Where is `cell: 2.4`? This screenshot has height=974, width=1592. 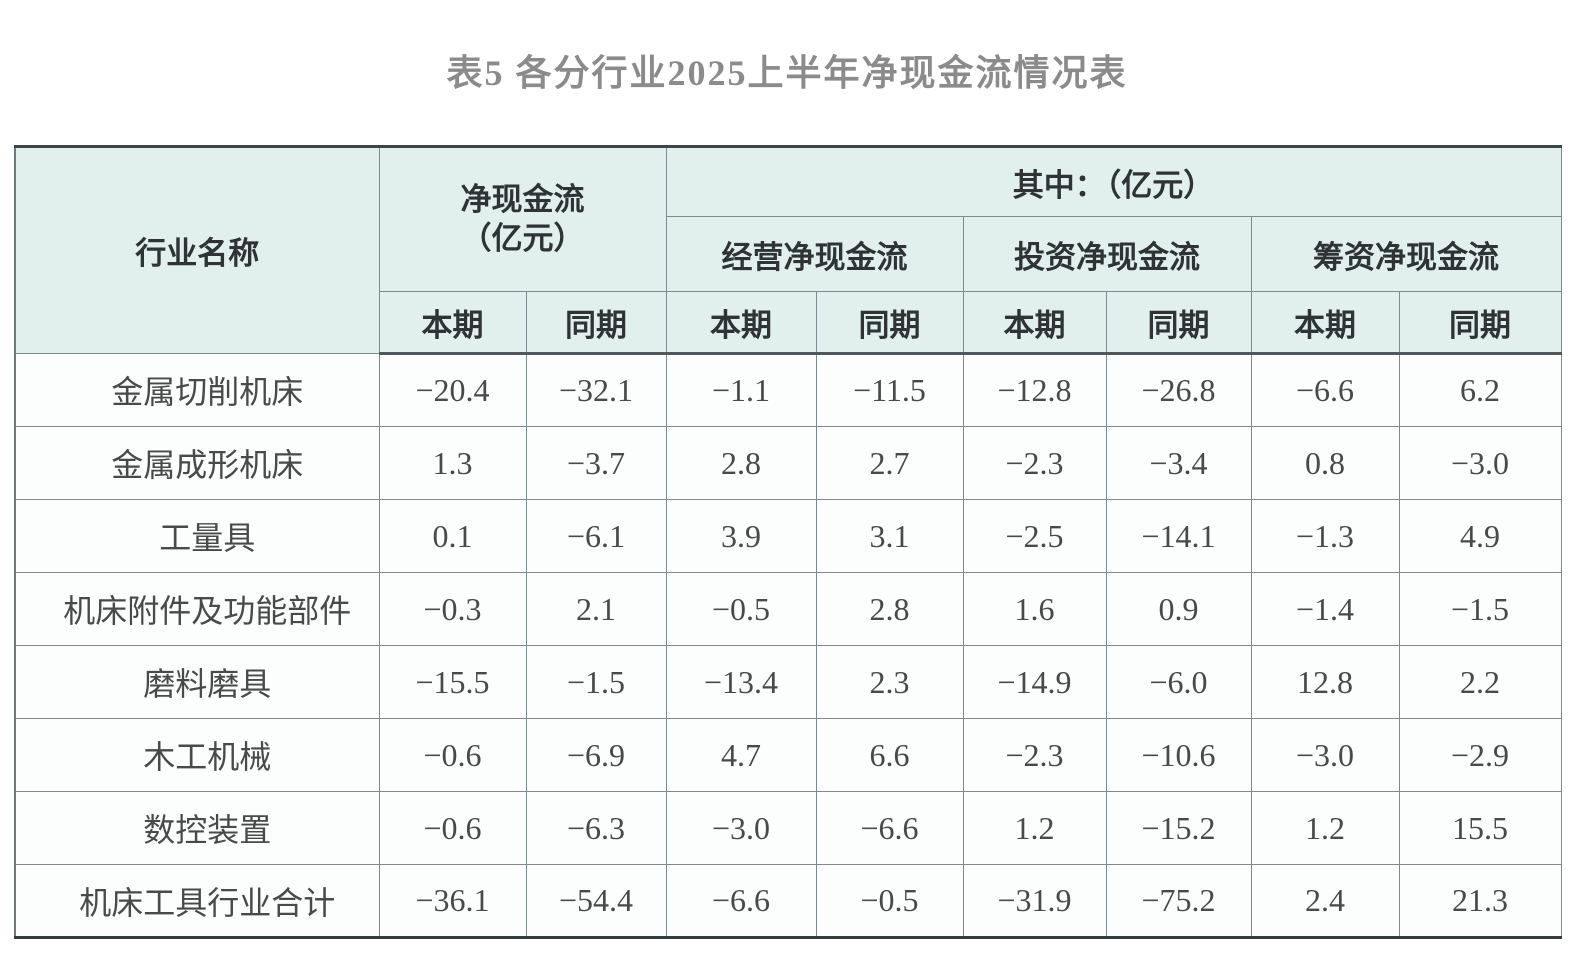 cell: 2.4 is located at coordinates (1325, 901).